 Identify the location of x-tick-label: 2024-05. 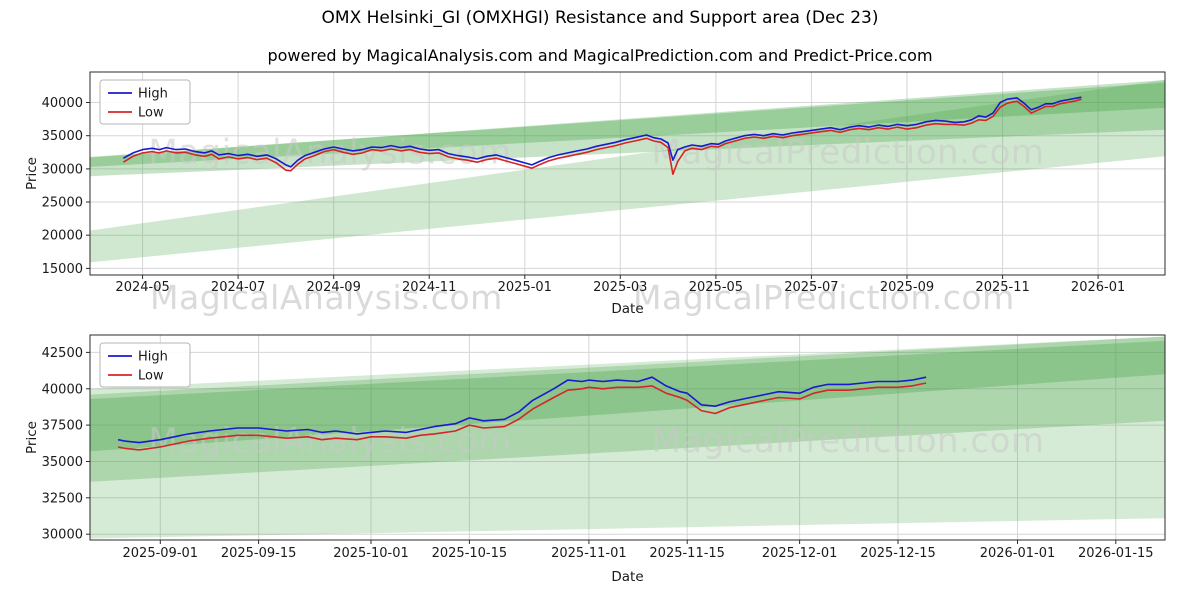
(142, 287).